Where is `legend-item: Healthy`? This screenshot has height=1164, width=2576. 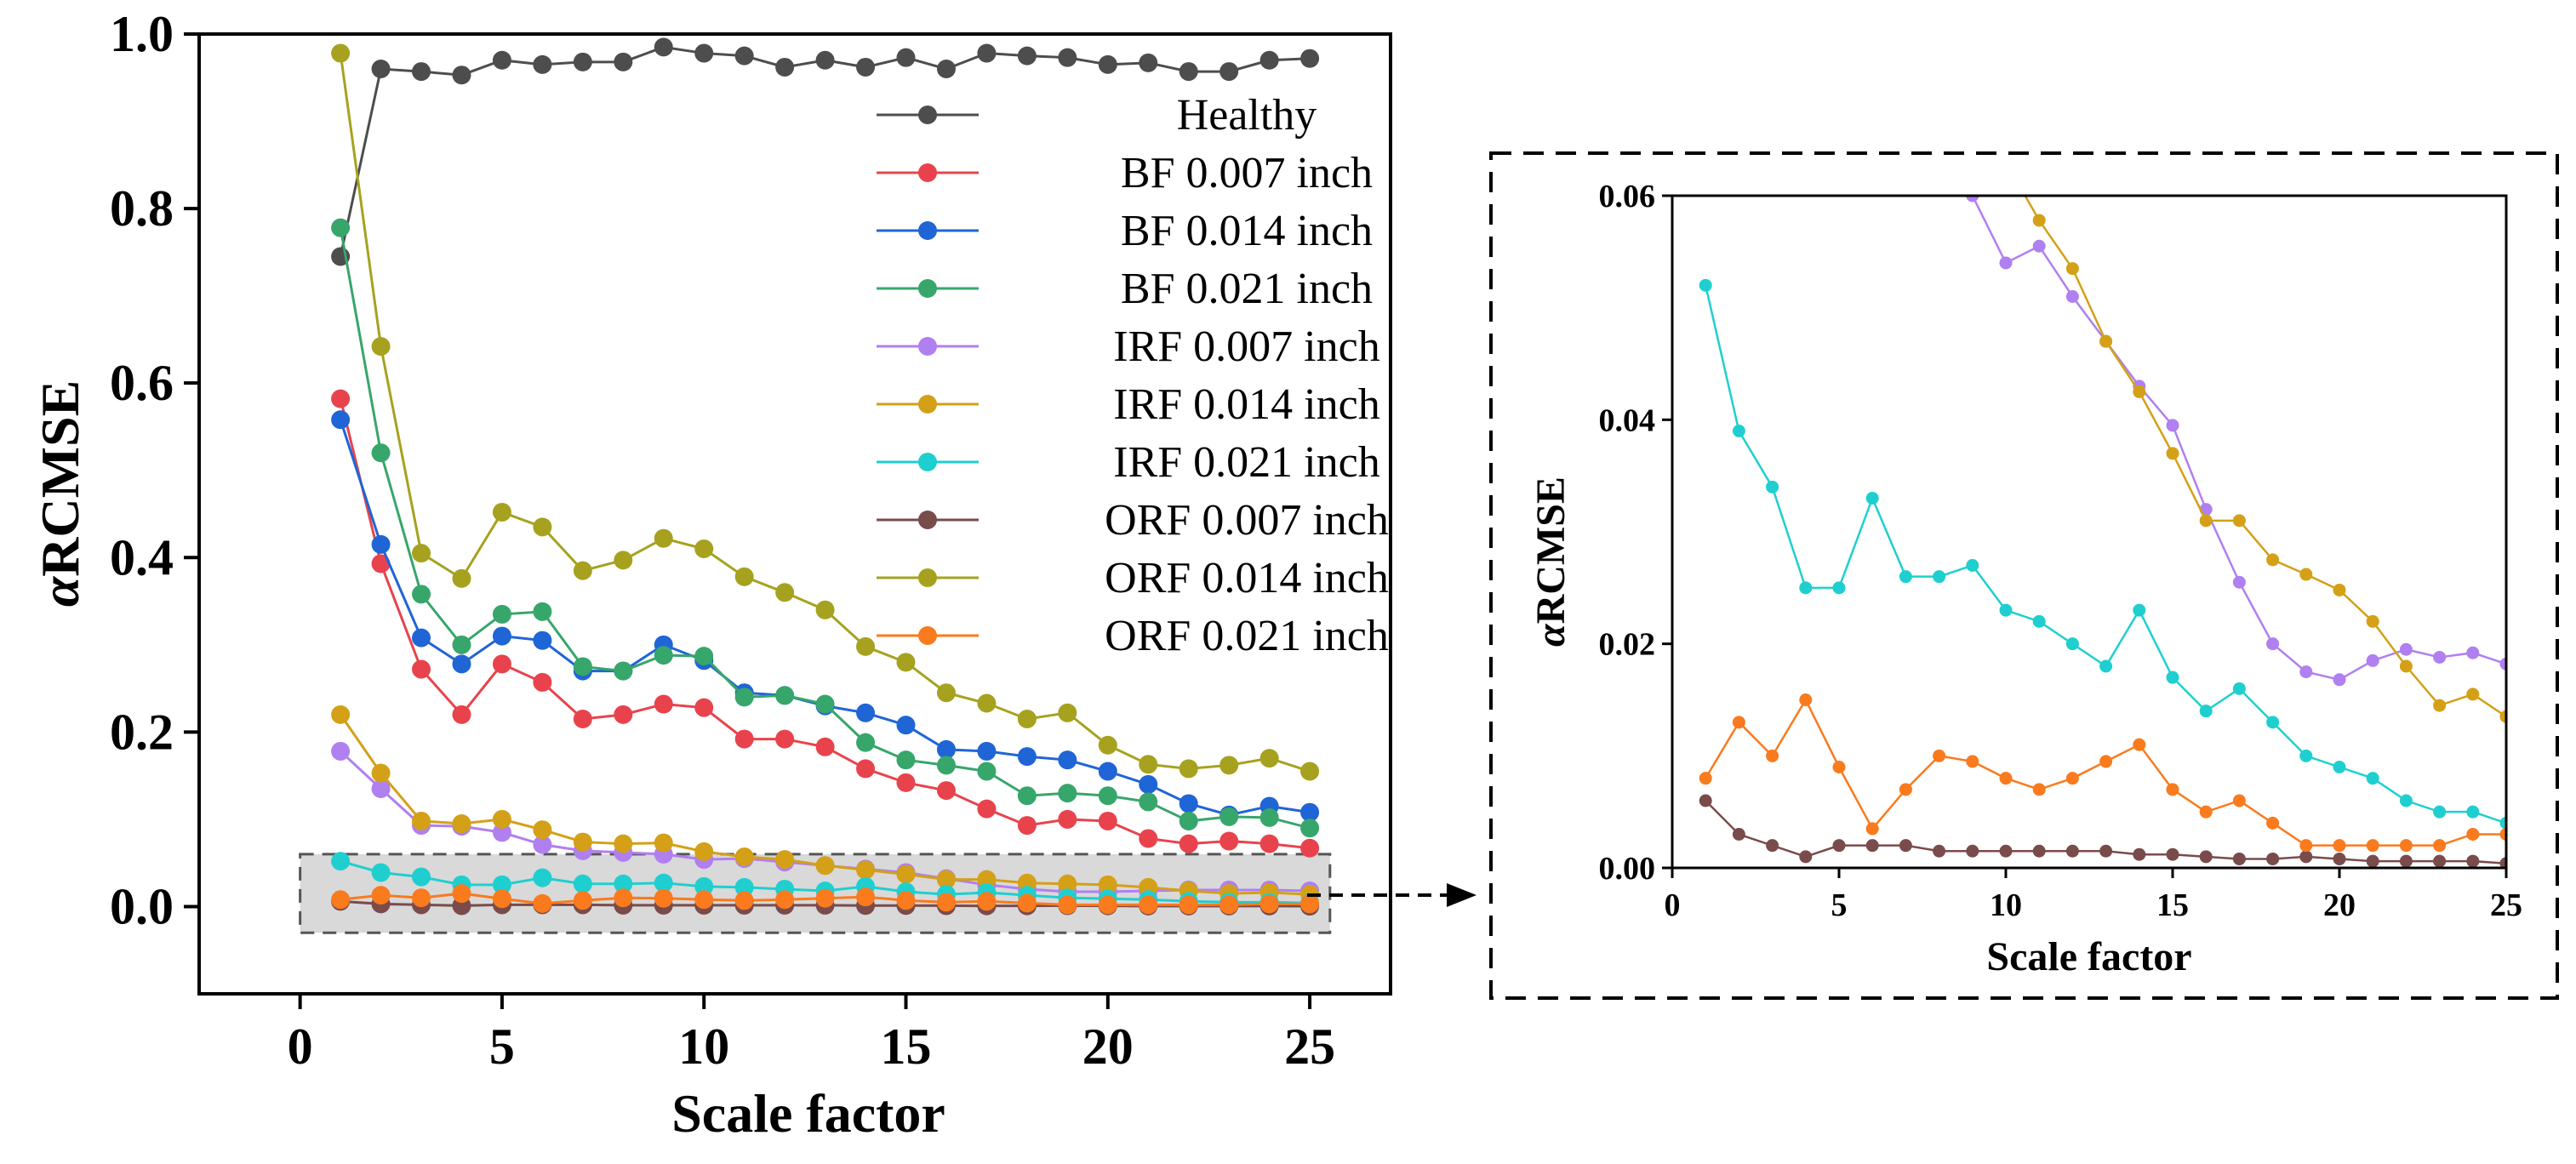
legend-item: Healthy is located at coordinates (1097, 115).